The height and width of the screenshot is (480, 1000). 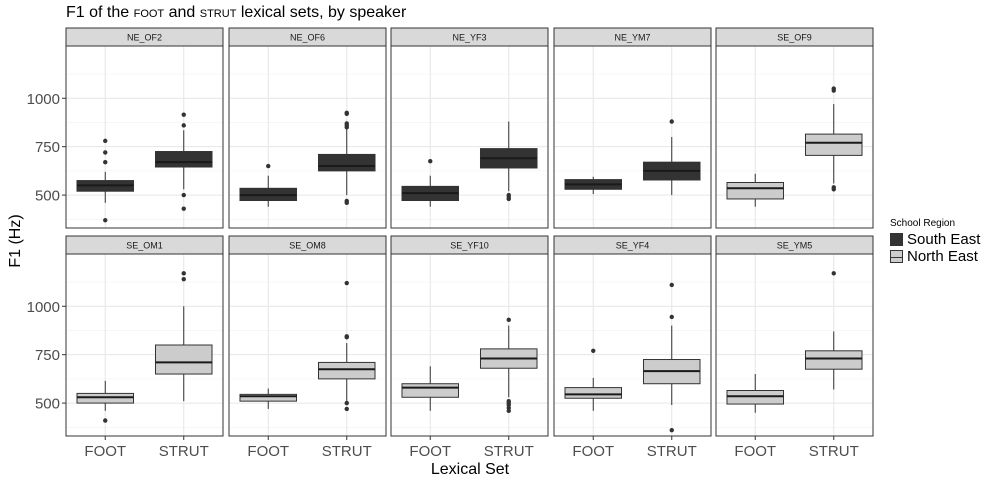 What do you see at coordinates (182, 12) in the screenshot?
I see `title-part-3: and` at bounding box center [182, 12].